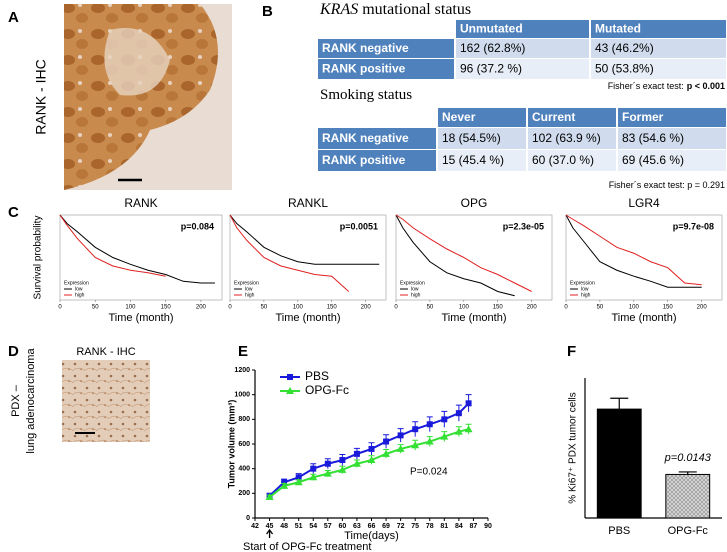 The height and width of the screenshot is (552, 727). I want to click on table-value: 83 (54.6 %), so click(653, 138).